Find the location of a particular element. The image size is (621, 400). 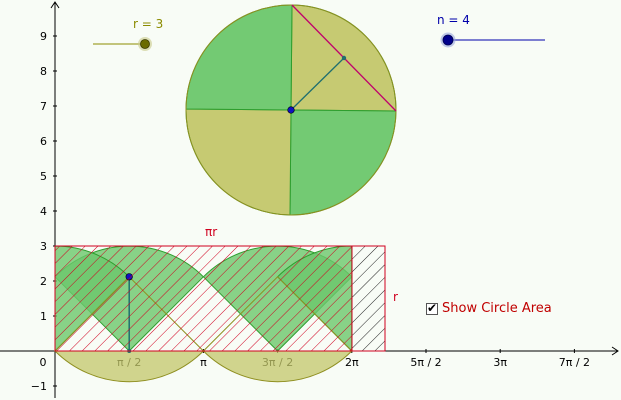

show-circle-area-checkbox: ✔ Show Circle Area is located at coordinates (489, 308).